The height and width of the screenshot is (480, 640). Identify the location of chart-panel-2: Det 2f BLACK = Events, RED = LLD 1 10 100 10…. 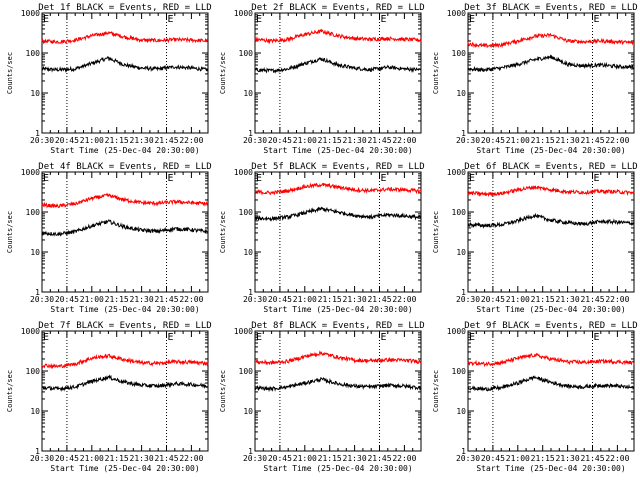
(322, 79).